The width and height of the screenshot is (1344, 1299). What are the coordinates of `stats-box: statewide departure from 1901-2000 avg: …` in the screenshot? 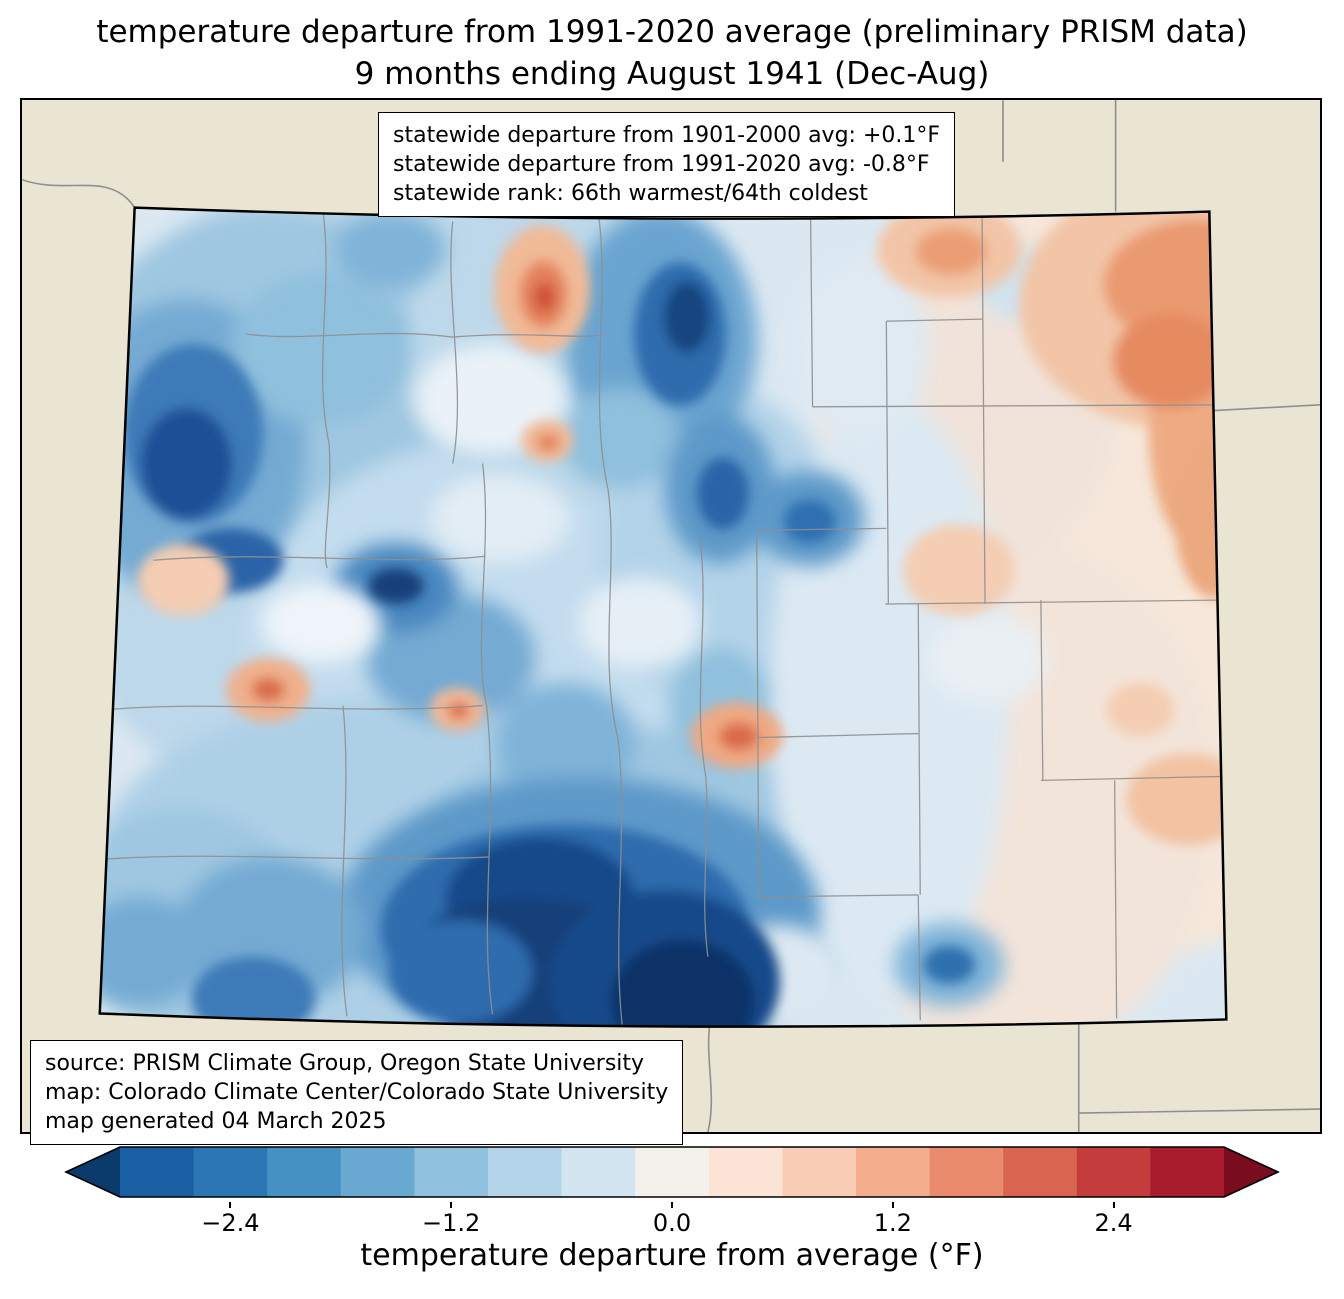 It's located at (667, 165).